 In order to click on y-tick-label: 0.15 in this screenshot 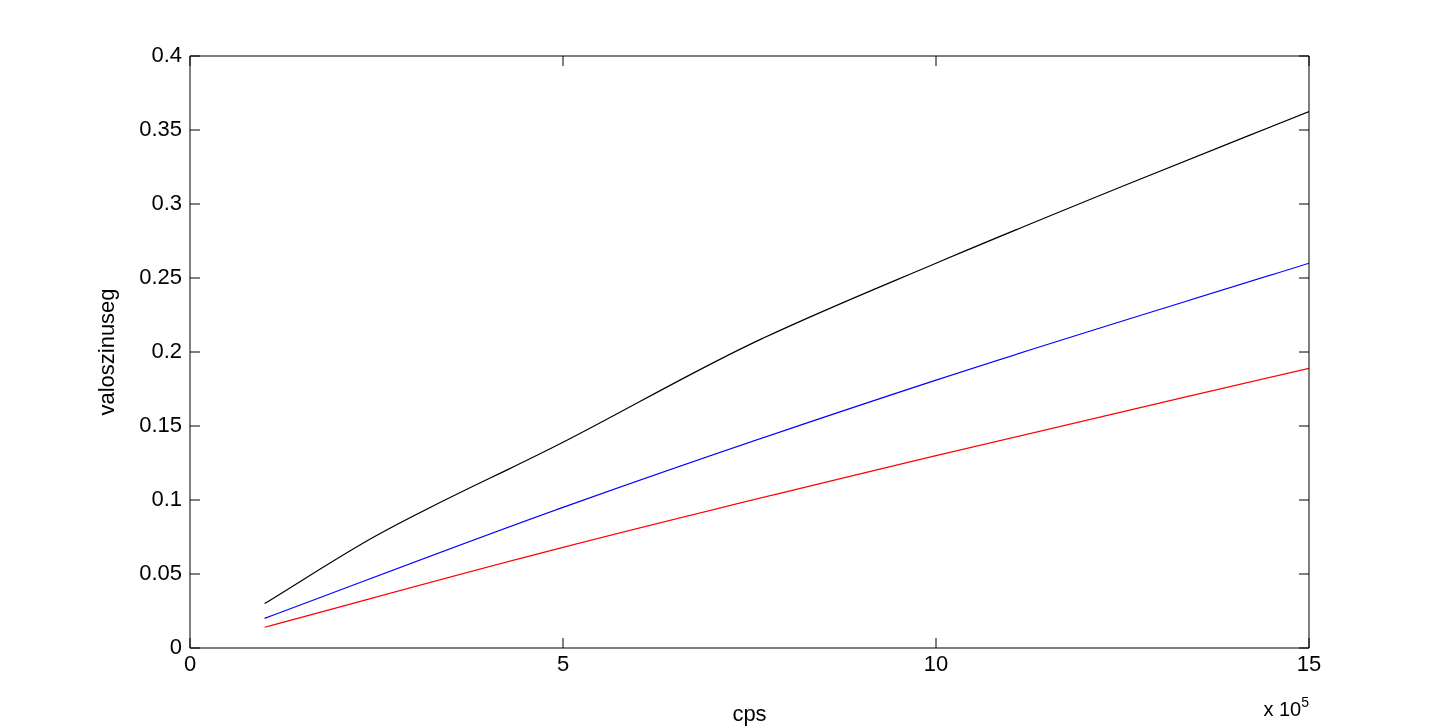, I will do `click(160, 425)`.